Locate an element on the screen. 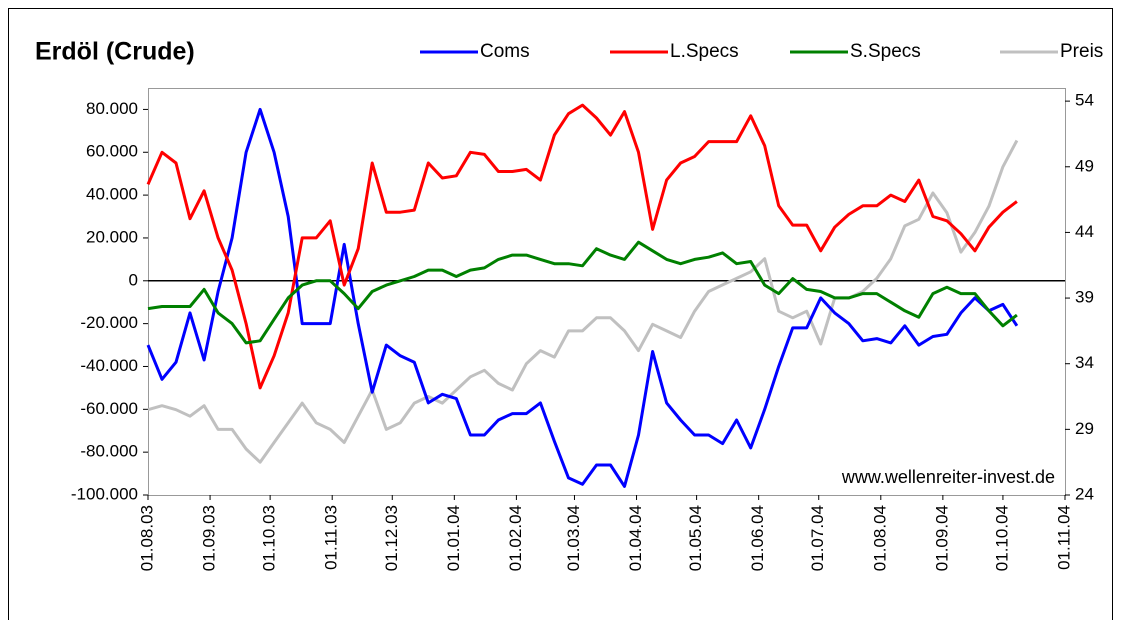 This screenshot has height=620, width=1121. y2-tick-label: 44 is located at coordinates (1084, 231).